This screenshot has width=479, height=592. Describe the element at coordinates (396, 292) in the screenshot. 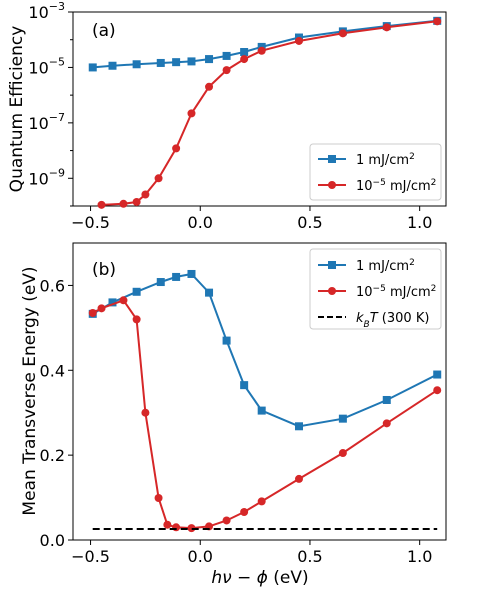

I see `legend-b-entry-1: 10−5 mJ/cm2` at that location.